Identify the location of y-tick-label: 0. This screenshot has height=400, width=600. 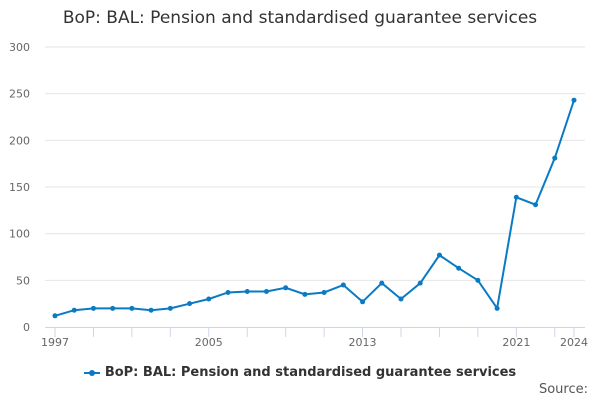
(26, 327).